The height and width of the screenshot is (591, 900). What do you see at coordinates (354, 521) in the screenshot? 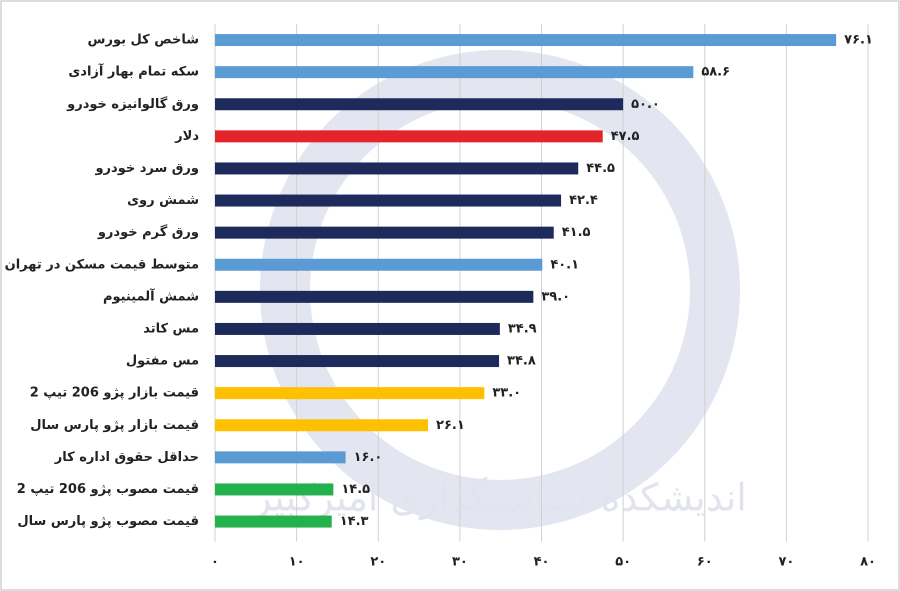
I see `value-label: ۱۴.۳` at bounding box center [354, 521].